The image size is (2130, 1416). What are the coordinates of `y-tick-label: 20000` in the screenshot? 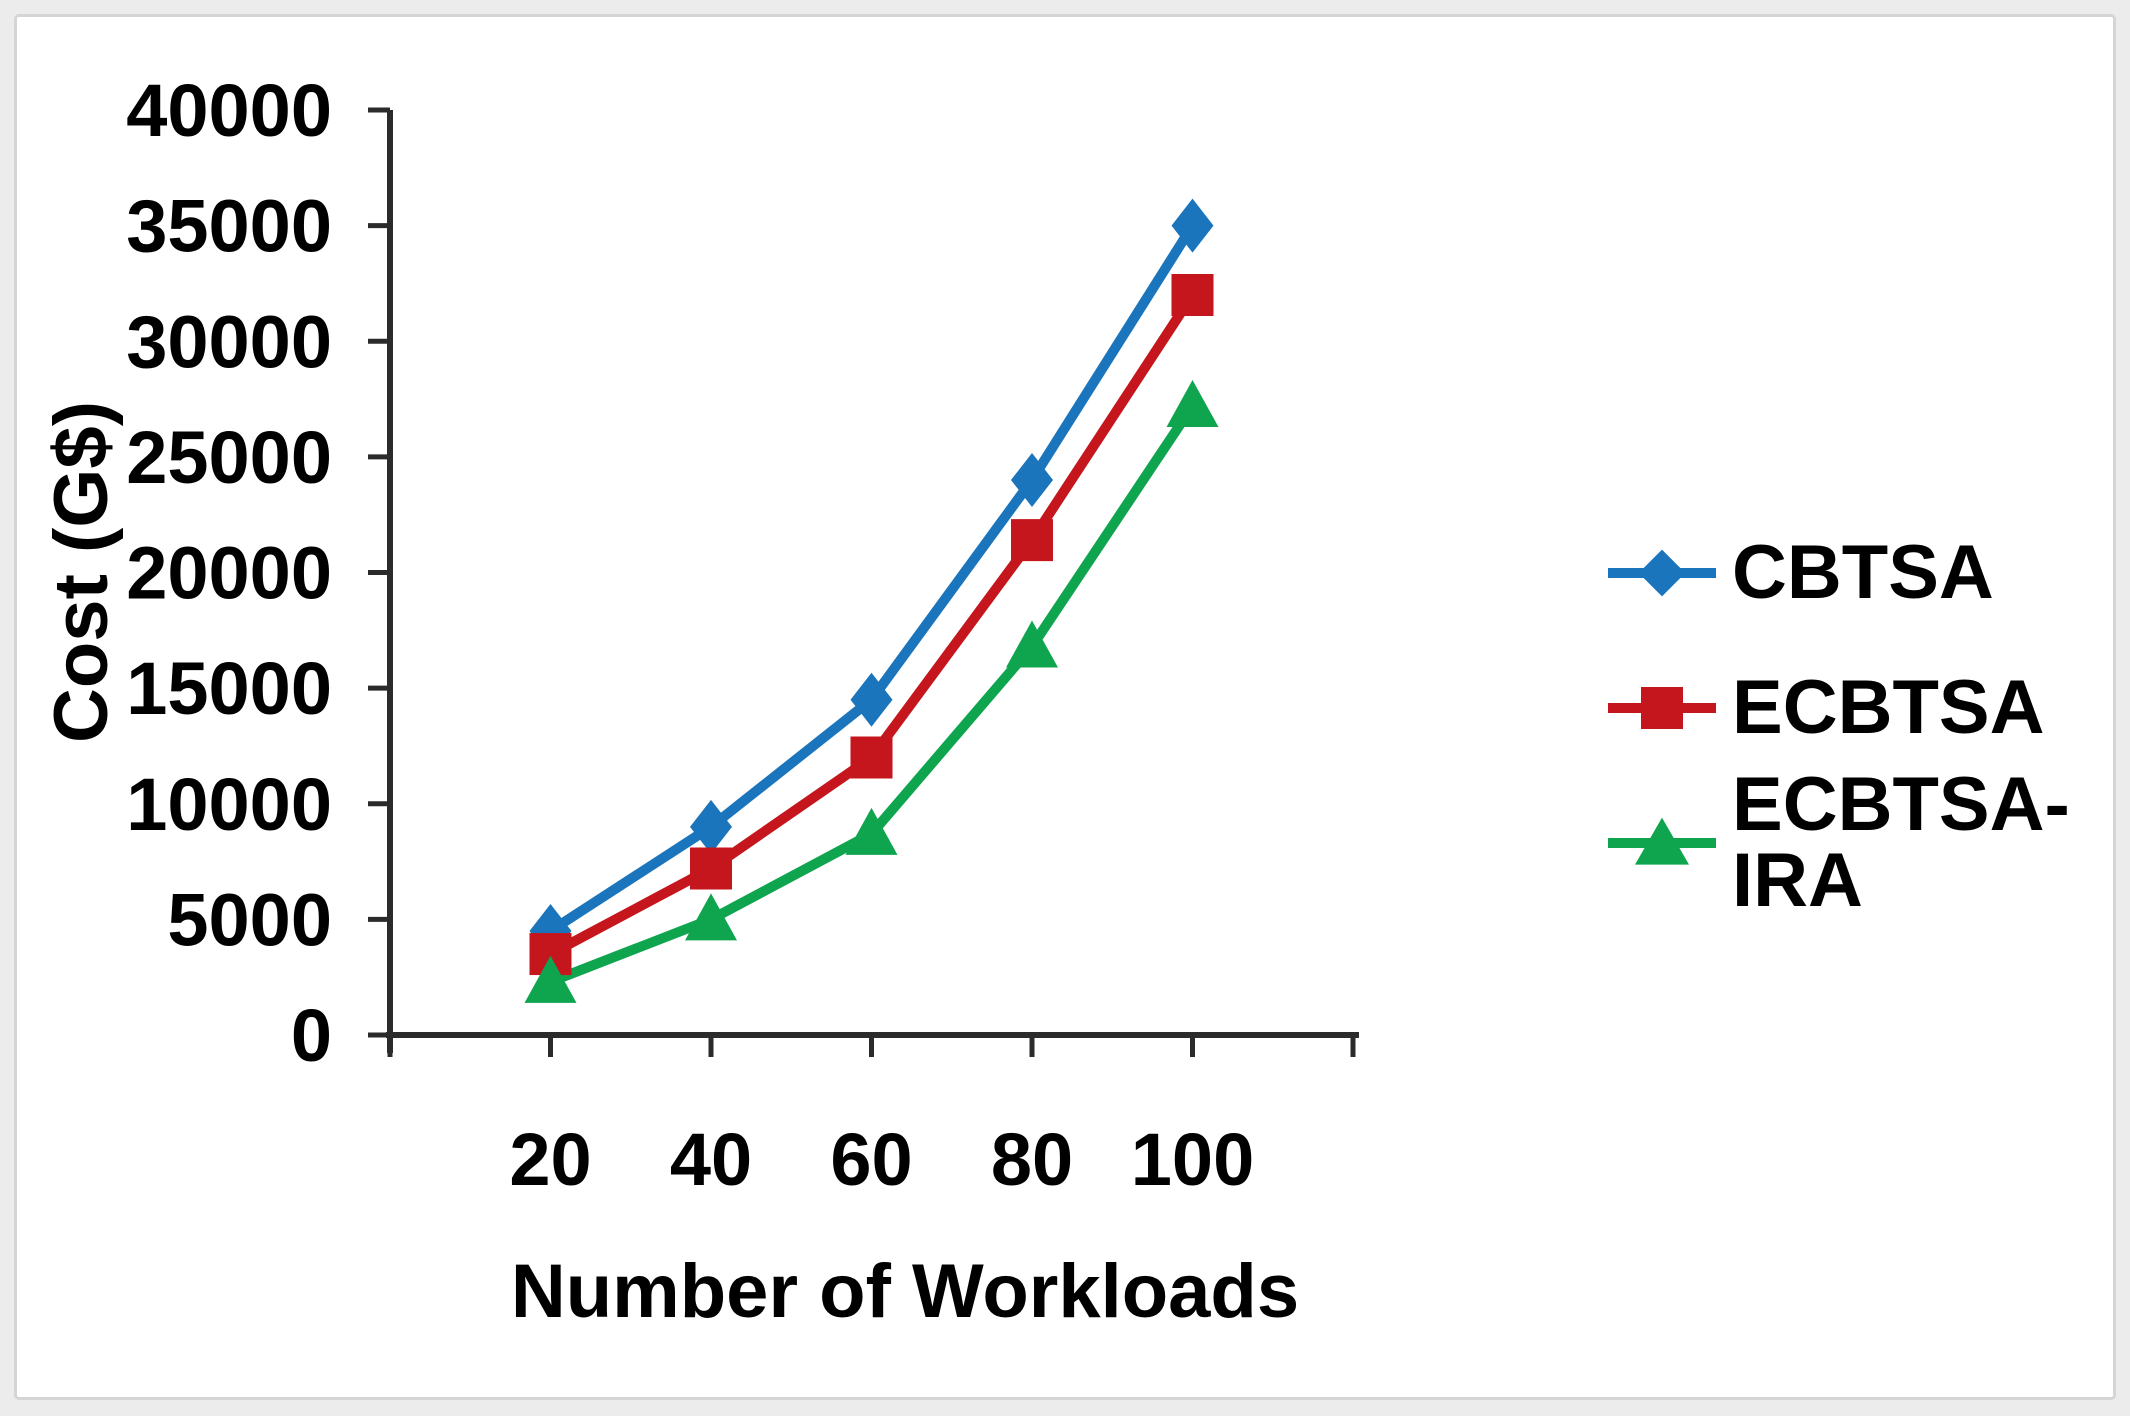 It's located at (229, 573).